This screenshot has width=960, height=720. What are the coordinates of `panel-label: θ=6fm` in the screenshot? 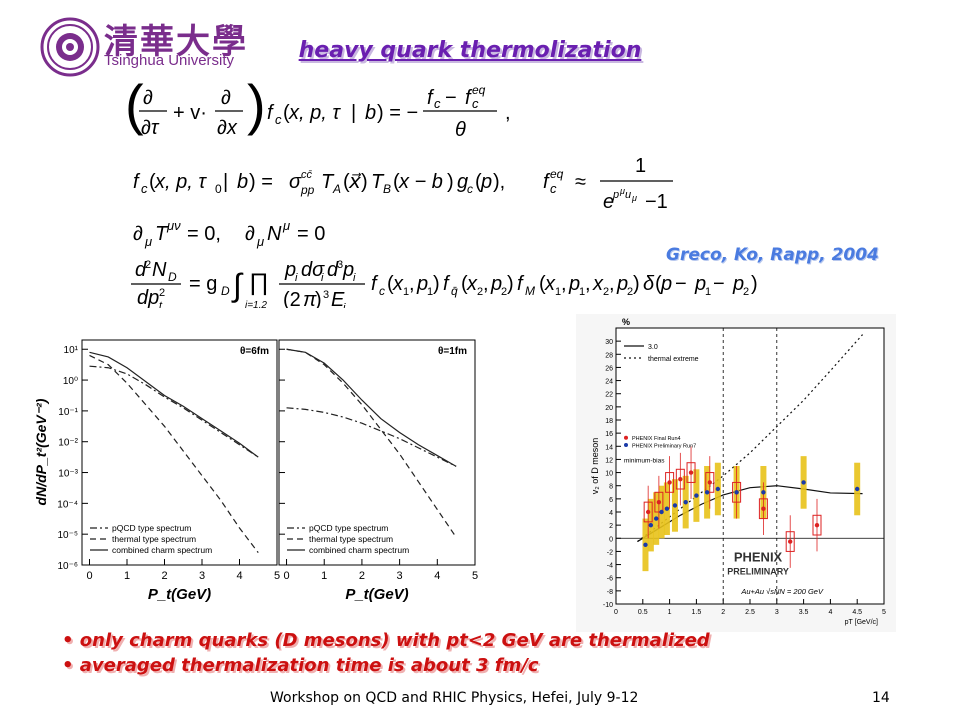 It's located at (254, 351).